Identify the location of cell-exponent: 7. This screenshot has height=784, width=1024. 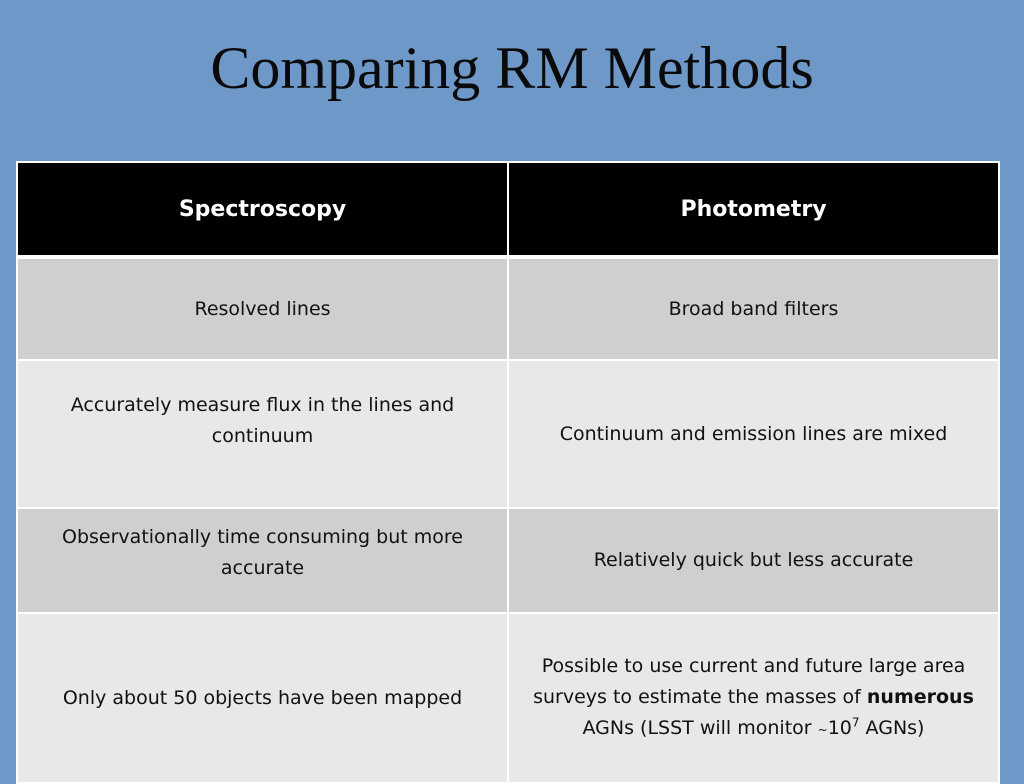
(855, 722).